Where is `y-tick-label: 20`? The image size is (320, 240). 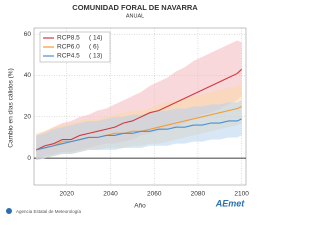 y-tick-label: 20 is located at coordinates (28, 117).